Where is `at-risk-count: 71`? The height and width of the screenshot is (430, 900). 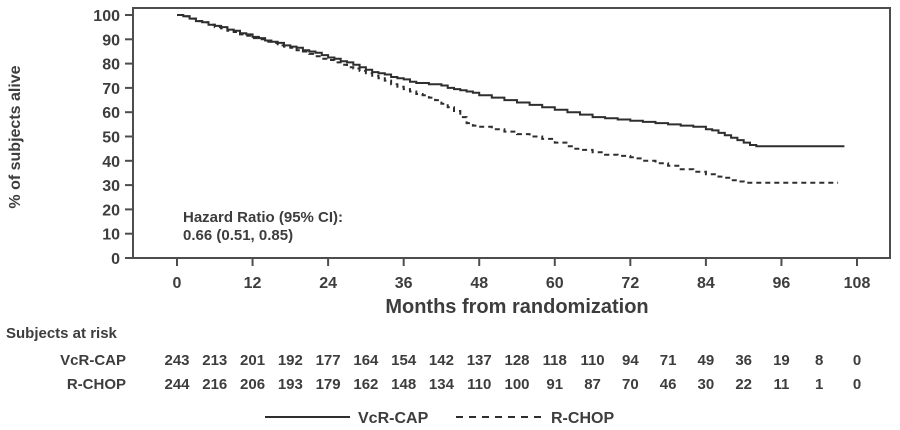
at-risk-count: 71 is located at coordinates (668, 360).